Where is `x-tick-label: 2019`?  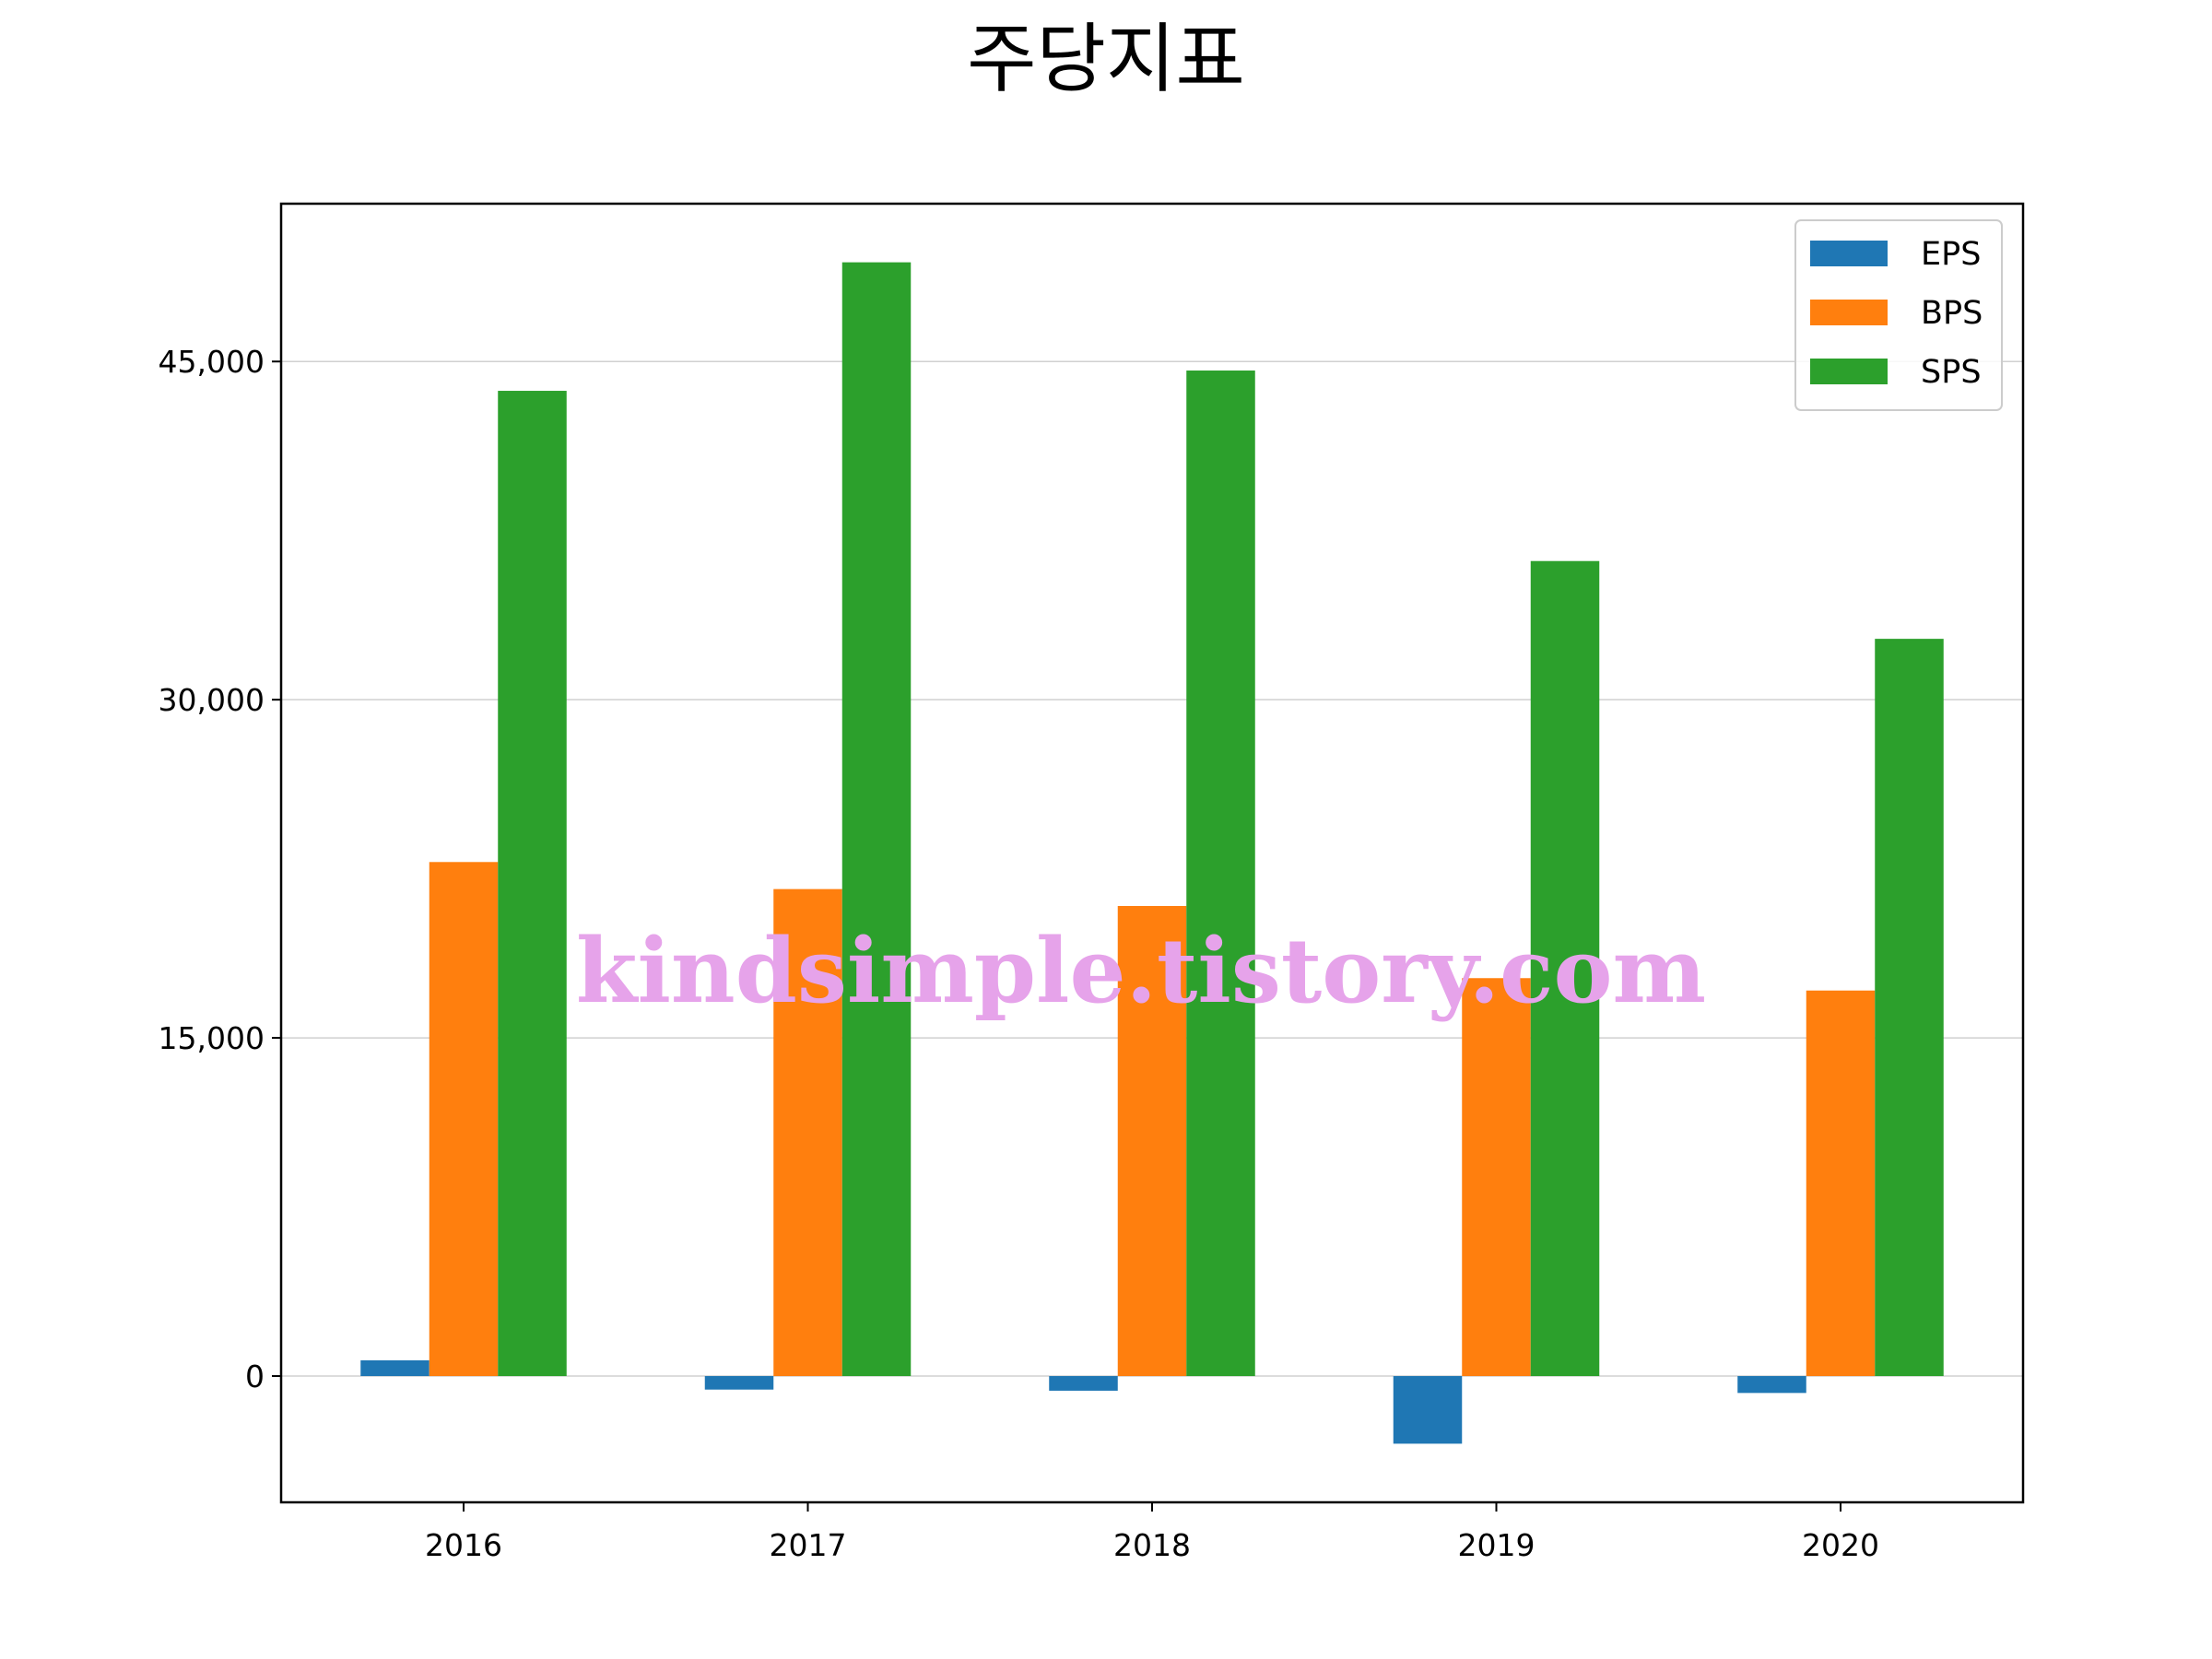
x-tick-label: 2019 is located at coordinates (1496, 1545).